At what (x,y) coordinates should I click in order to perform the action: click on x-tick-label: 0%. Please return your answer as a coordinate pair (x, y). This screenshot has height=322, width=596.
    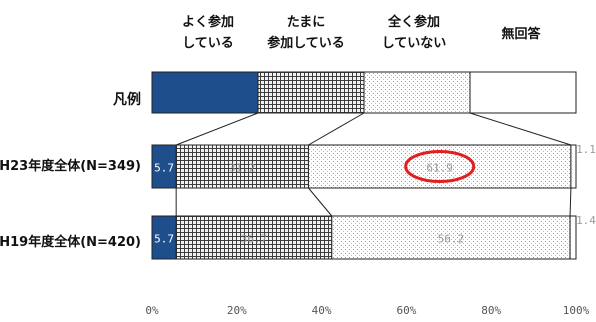
    Looking at the image, I should click on (152, 310).